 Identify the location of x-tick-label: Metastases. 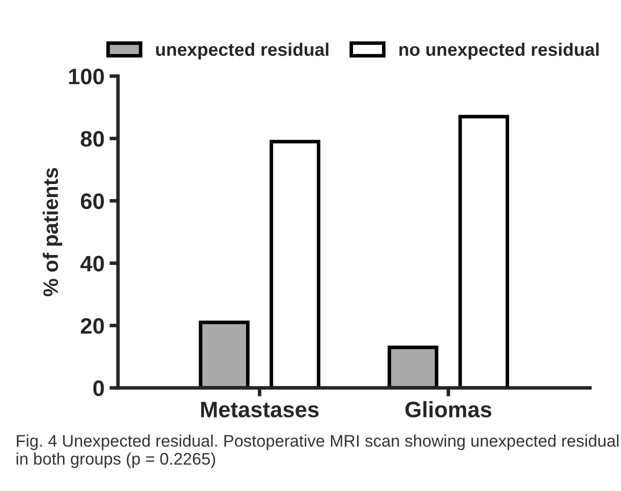
(260, 410).